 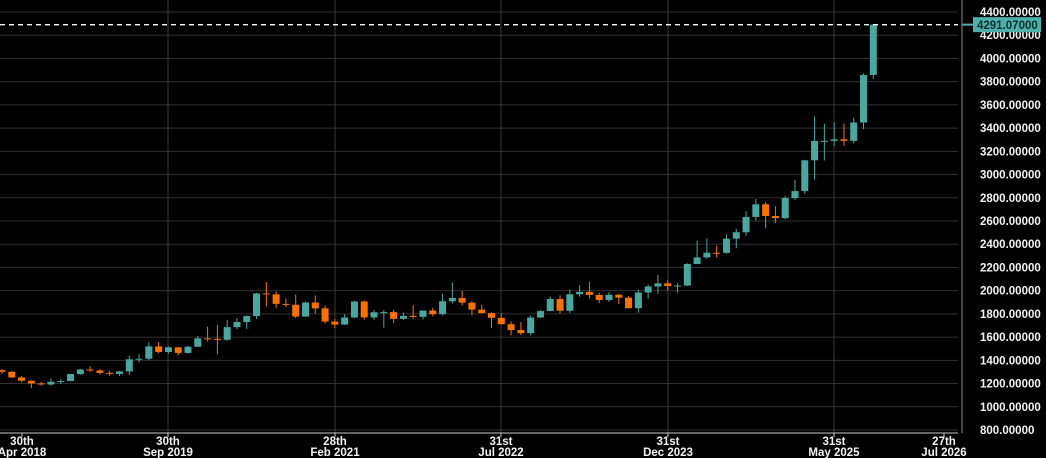 What do you see at coordinates (1007, 25) in the screenshot?
I see `current-price-label-bg` at bounding box center [1007, 25].